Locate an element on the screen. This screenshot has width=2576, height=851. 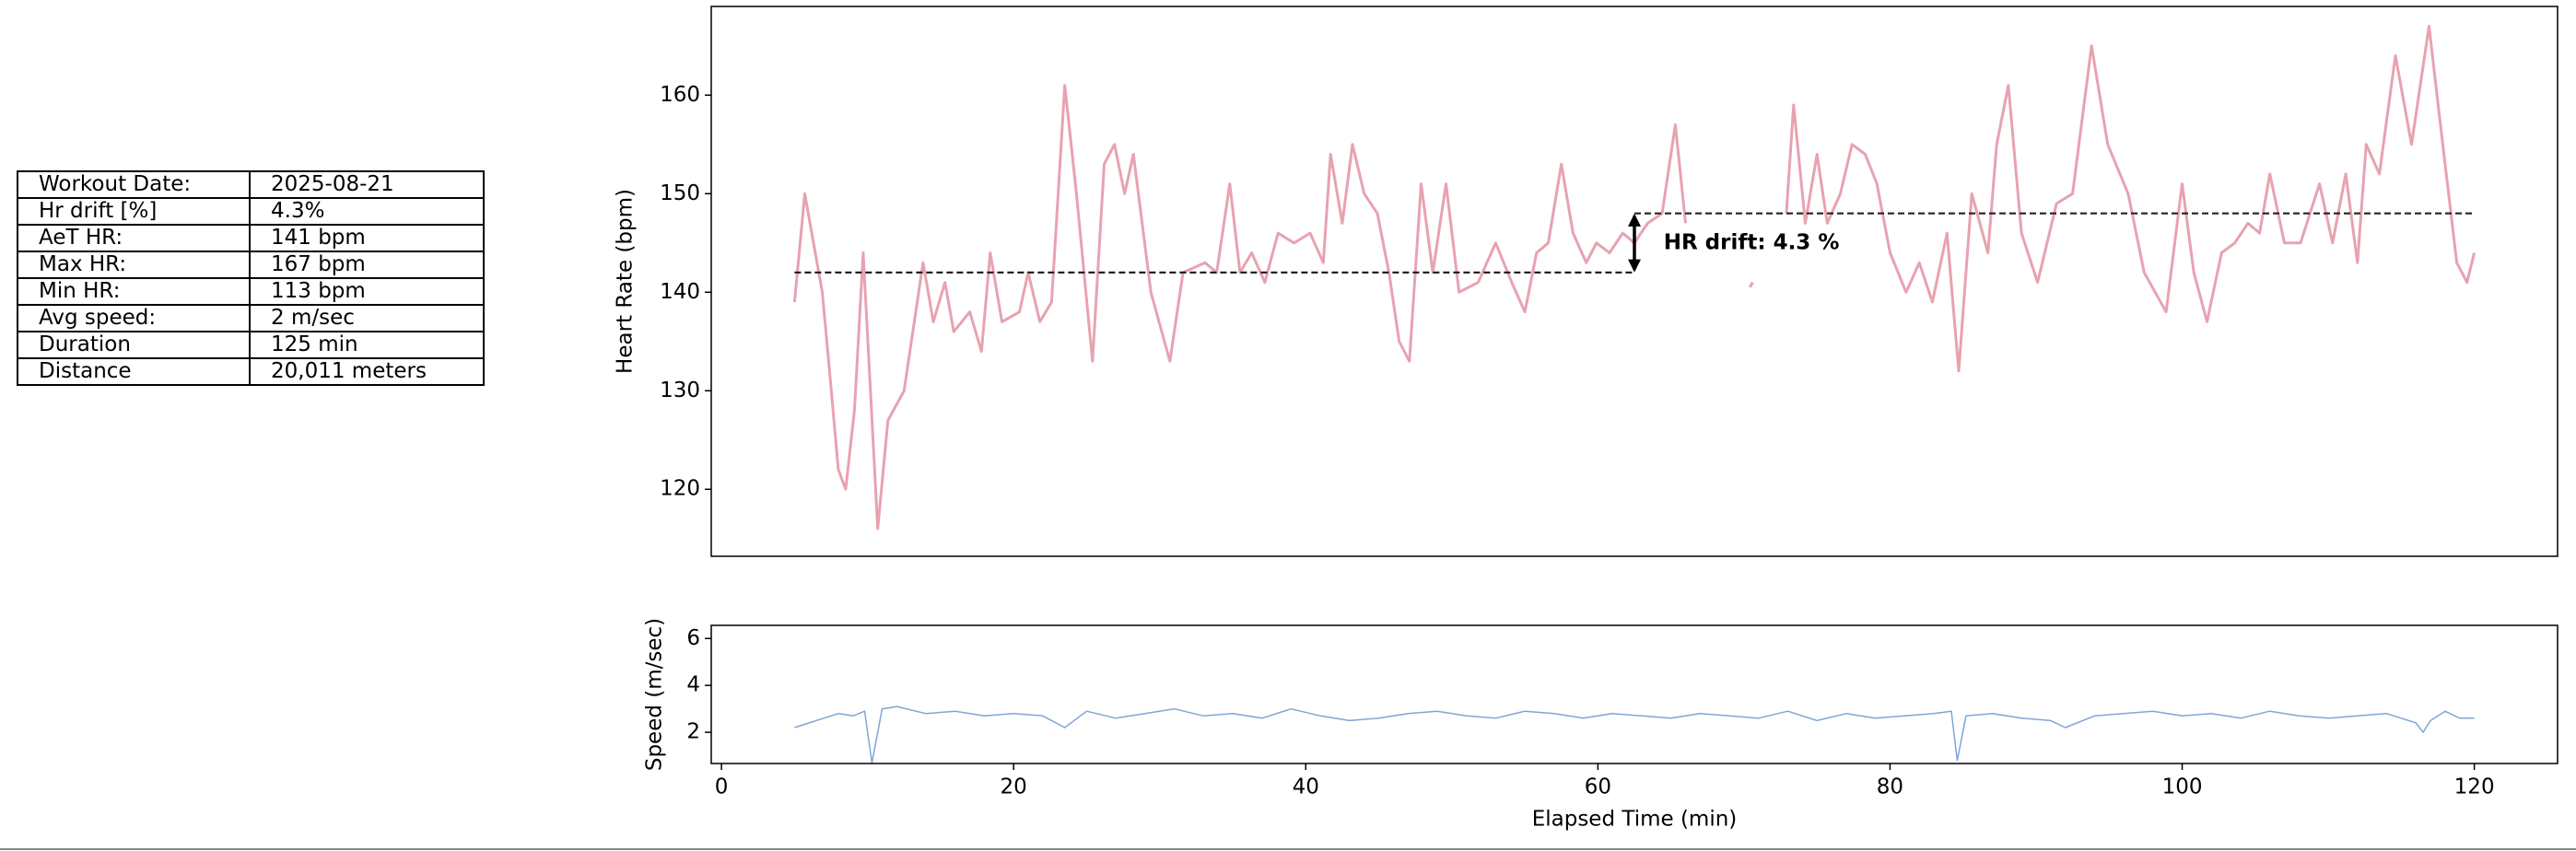
table-row: Max HR: 167 bpm is located at coordinates (251, 265).